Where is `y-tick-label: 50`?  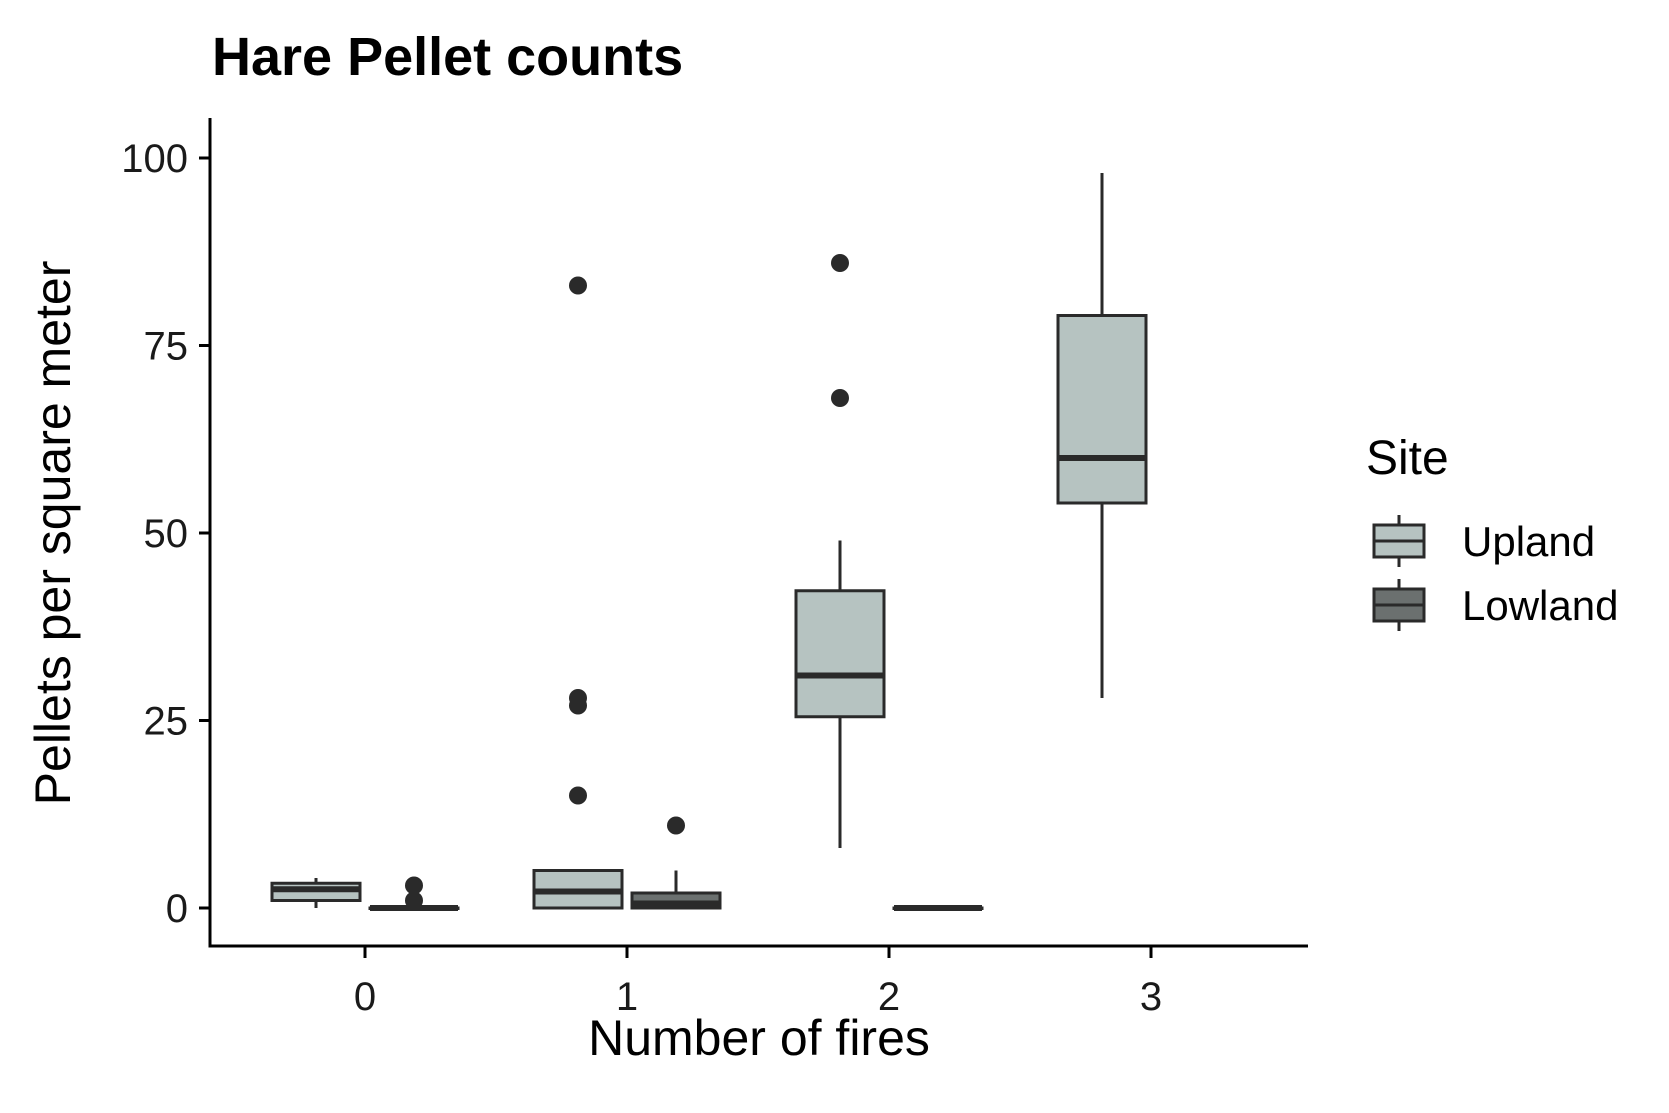
y-tick-label: 50 is located at coordinates (166, 534).